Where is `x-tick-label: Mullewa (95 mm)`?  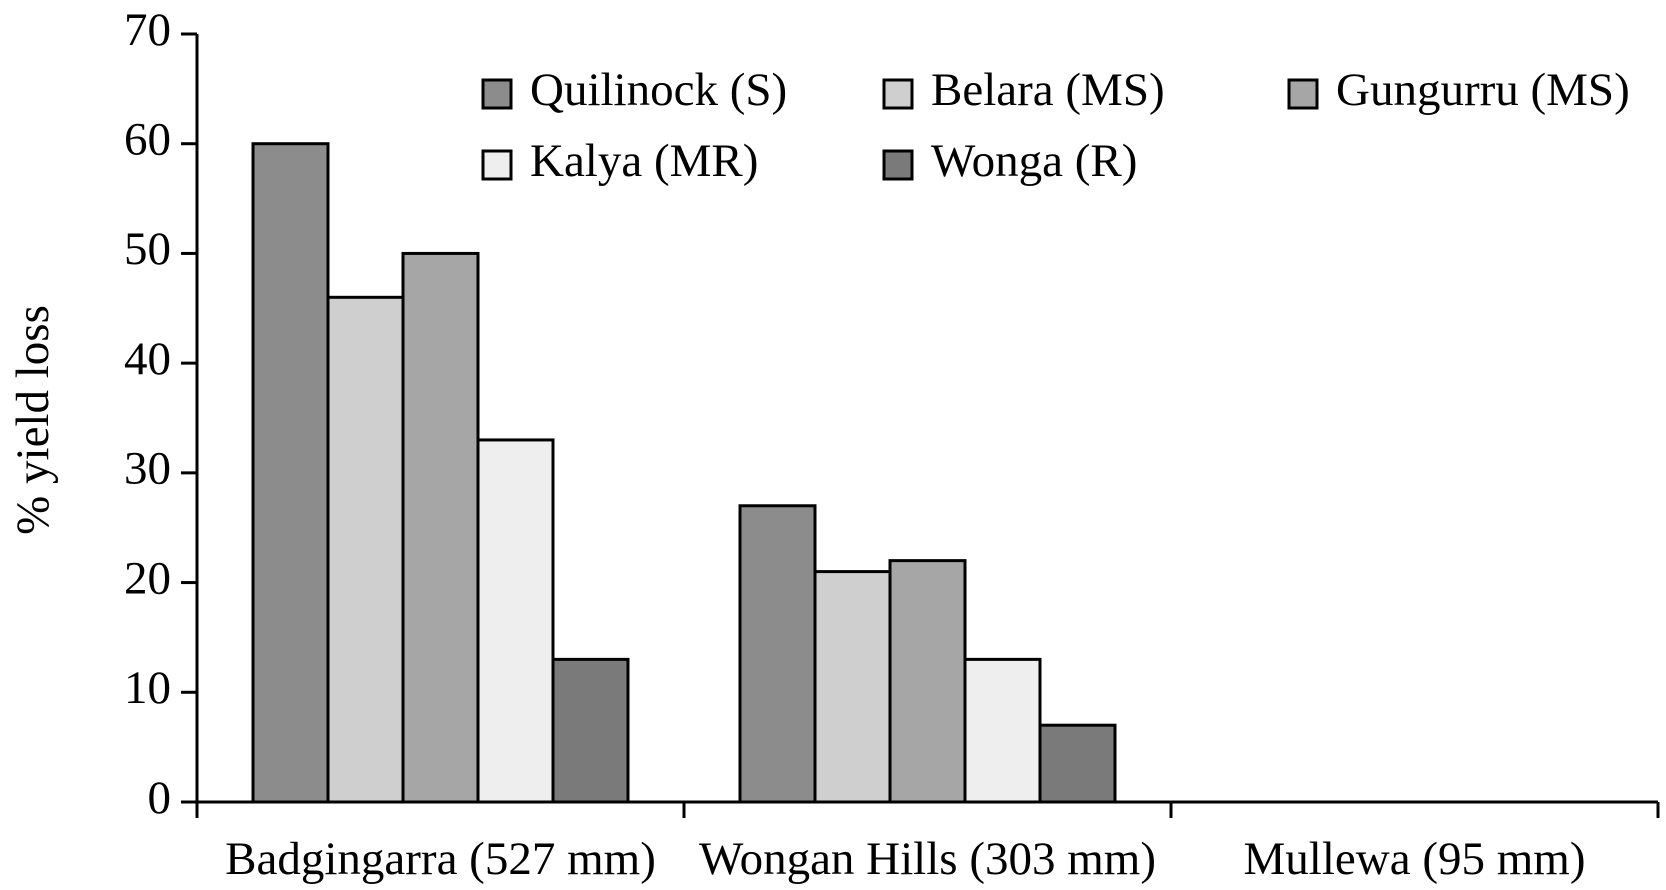
x-tick-label: Mullewa (95 mm) is located at coordinates (1415, 859).